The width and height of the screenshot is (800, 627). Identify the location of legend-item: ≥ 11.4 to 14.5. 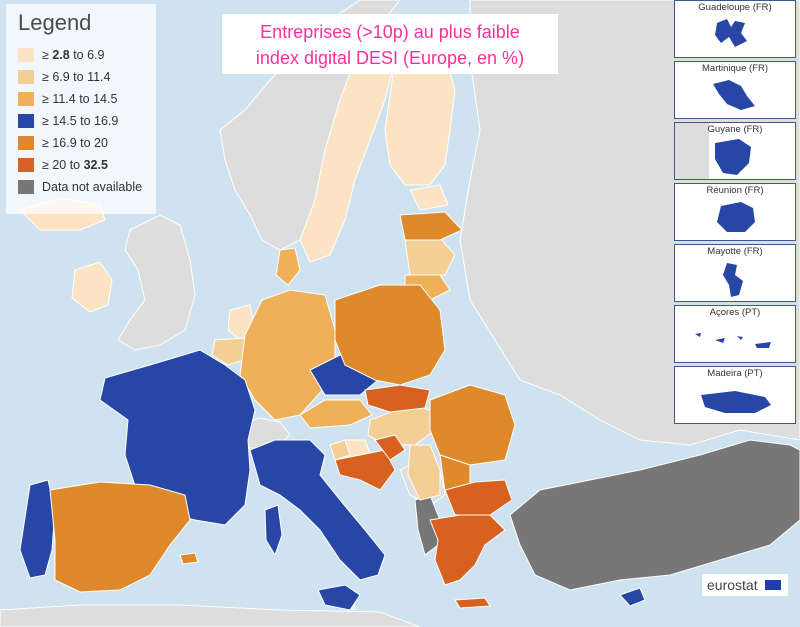
(80, 99).